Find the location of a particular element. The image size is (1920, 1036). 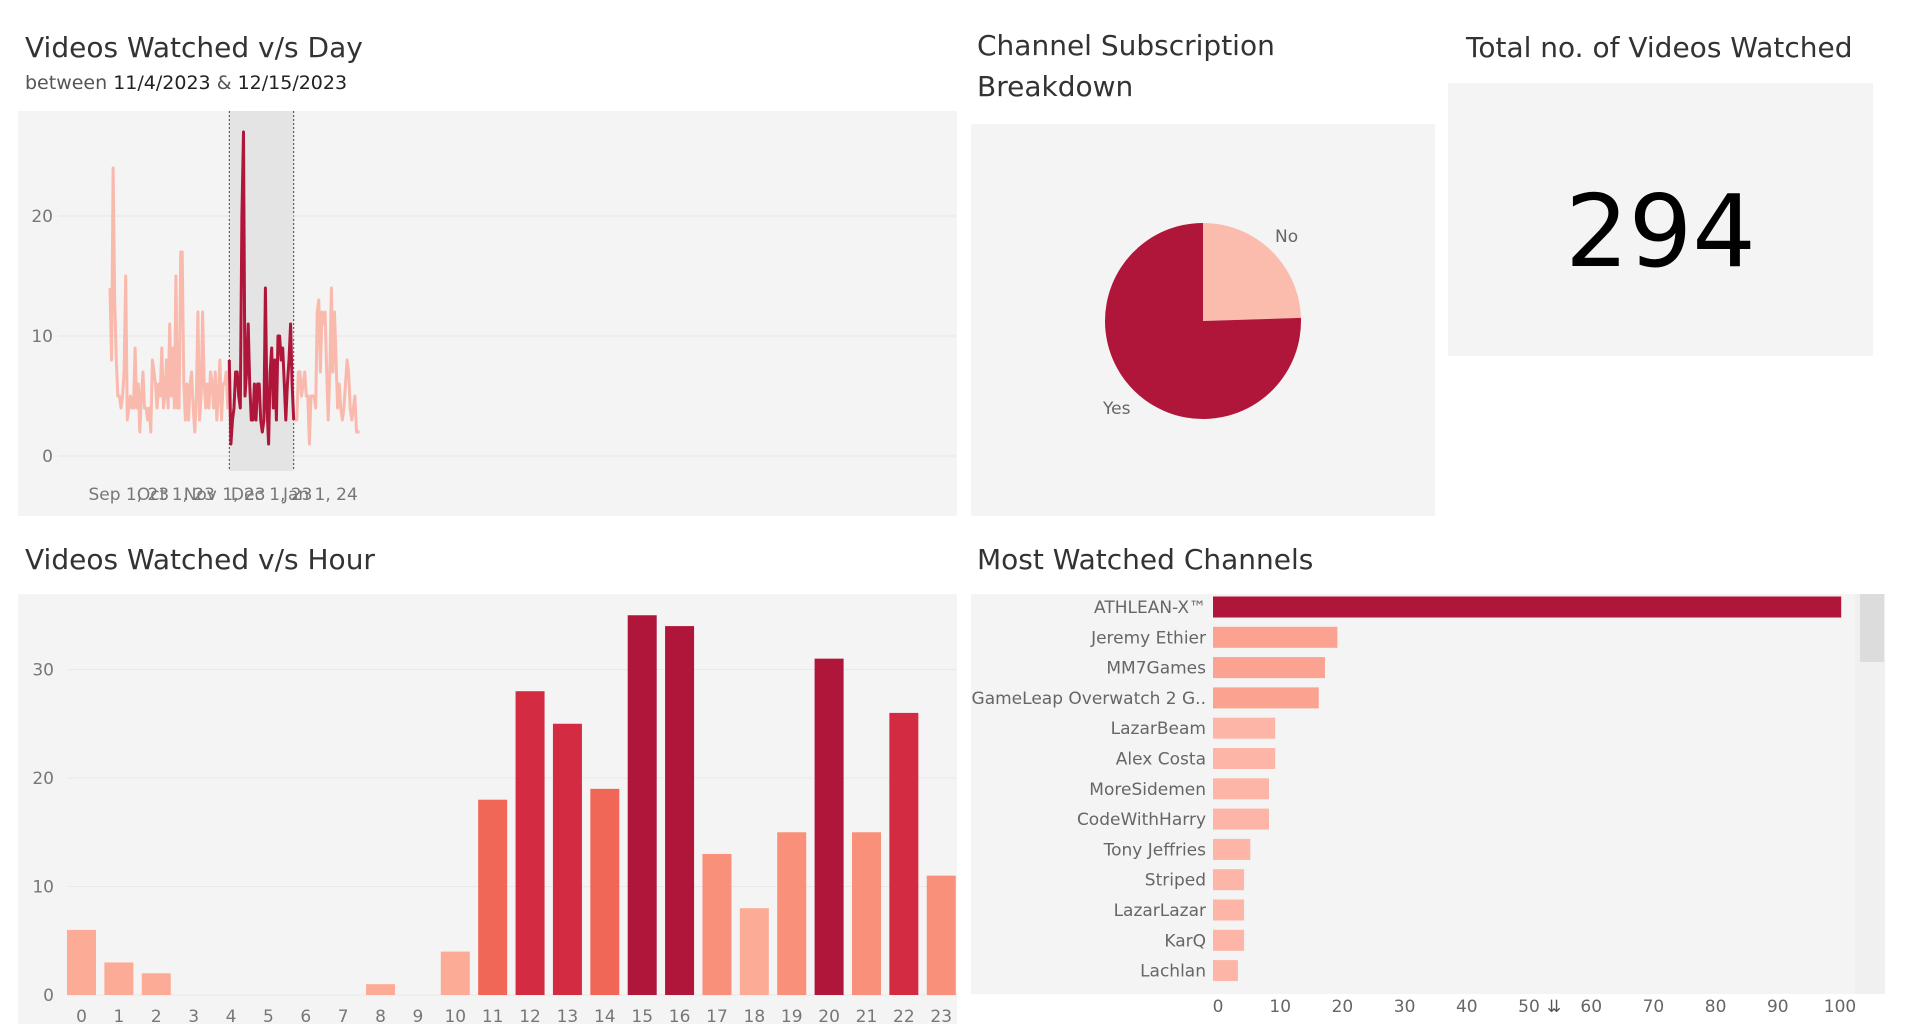

pie-title-line2: Breakdown is located at coordinates (1055, 86).